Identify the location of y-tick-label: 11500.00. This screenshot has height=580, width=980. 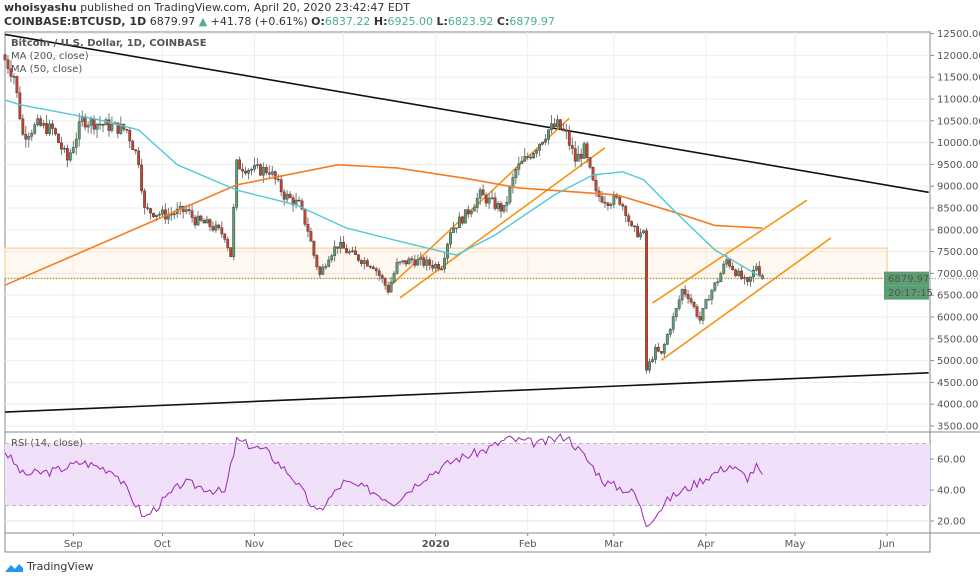
(958, 78).